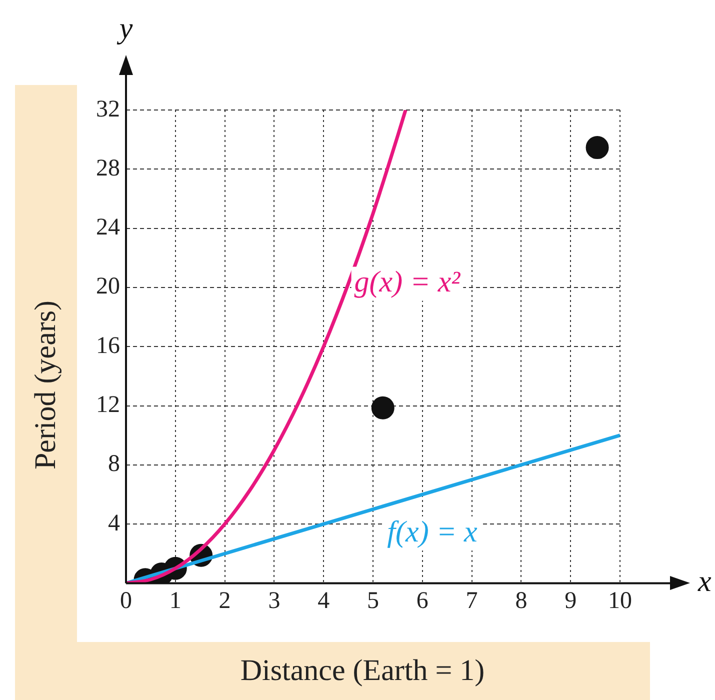  I want to click on x-tick-label: 10, so click(620, 601).